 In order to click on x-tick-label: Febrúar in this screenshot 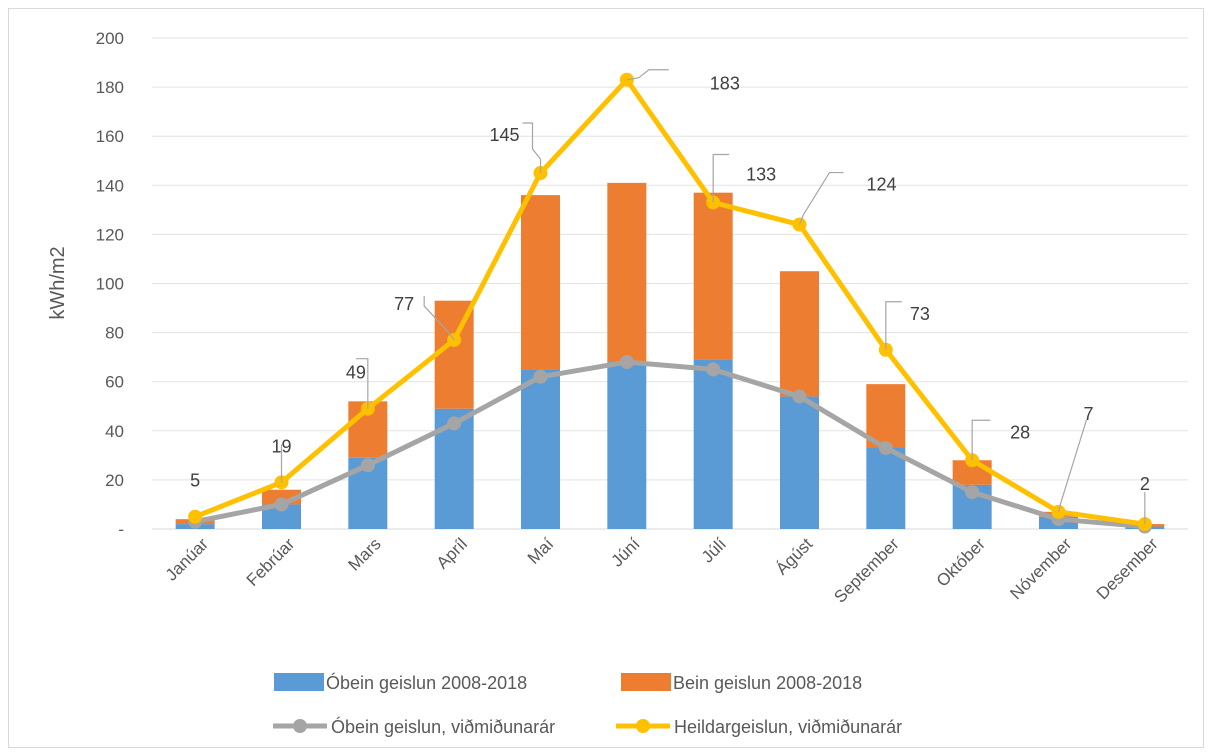, I will do `click(271, 562)`.